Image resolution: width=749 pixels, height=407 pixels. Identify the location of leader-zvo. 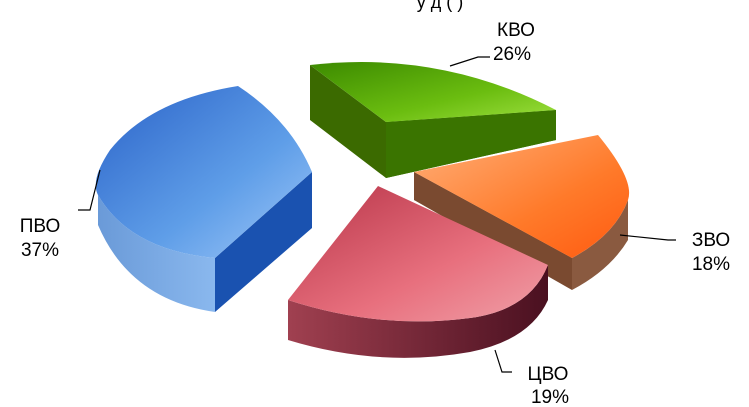
(647, 237).